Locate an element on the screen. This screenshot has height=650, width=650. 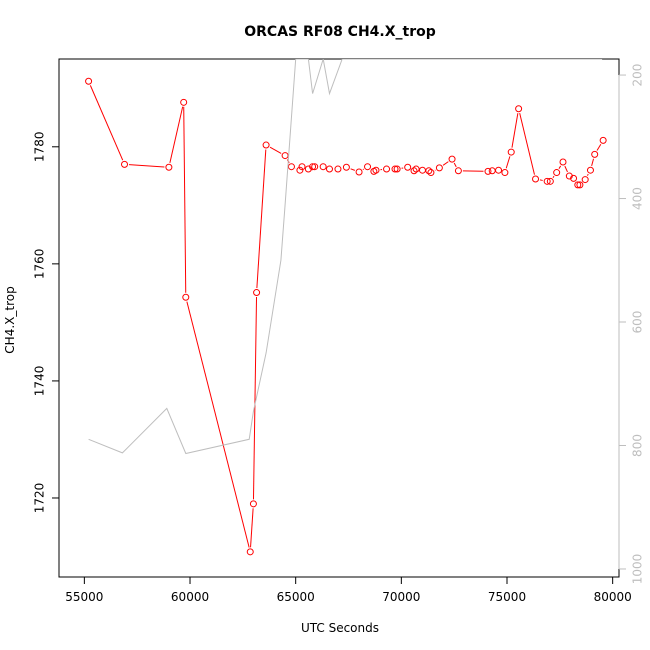
right-y-tick-label: 600 is located at coordinates (638, 322).